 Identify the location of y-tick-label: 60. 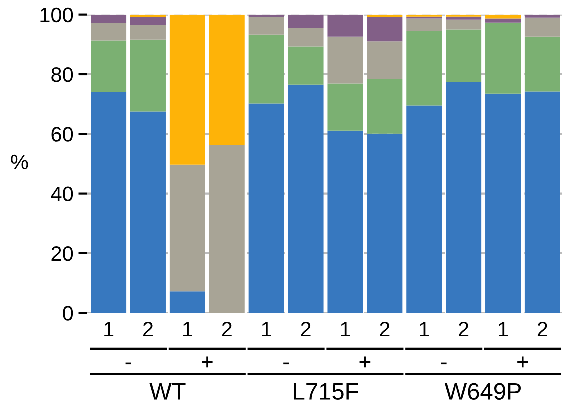
(63, 134).